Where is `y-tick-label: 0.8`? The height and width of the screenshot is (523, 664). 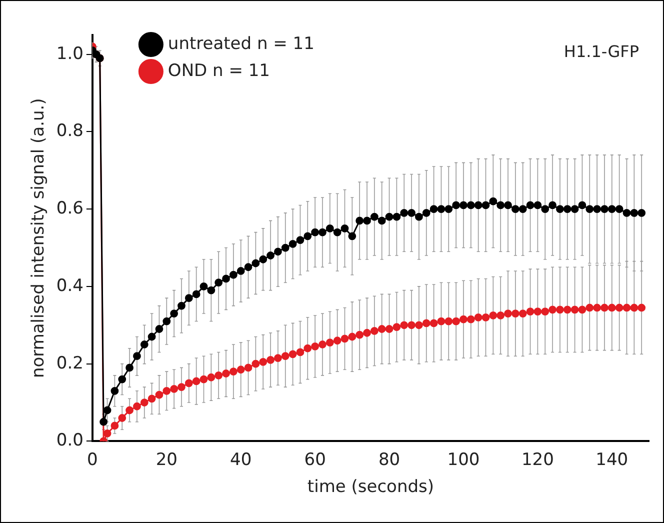
y-tick-label: 0.8 is located at coordinates (70, 131).